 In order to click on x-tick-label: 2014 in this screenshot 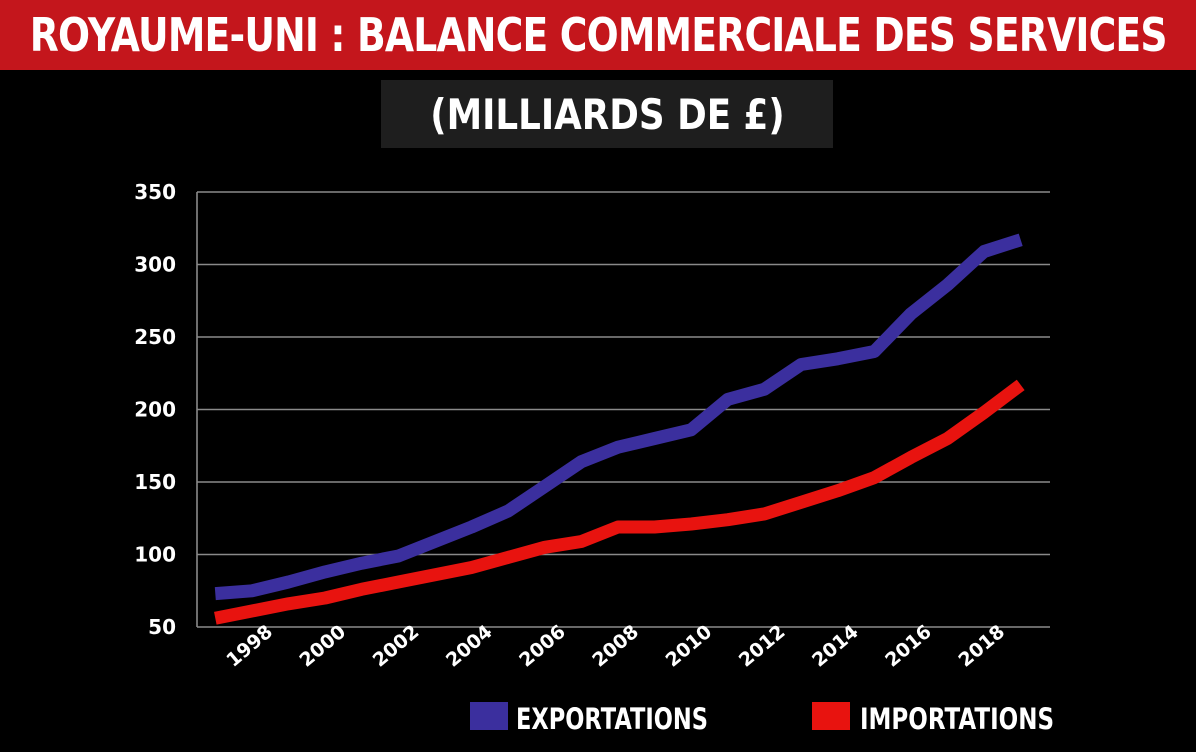, I will do `click(835, 646)`.